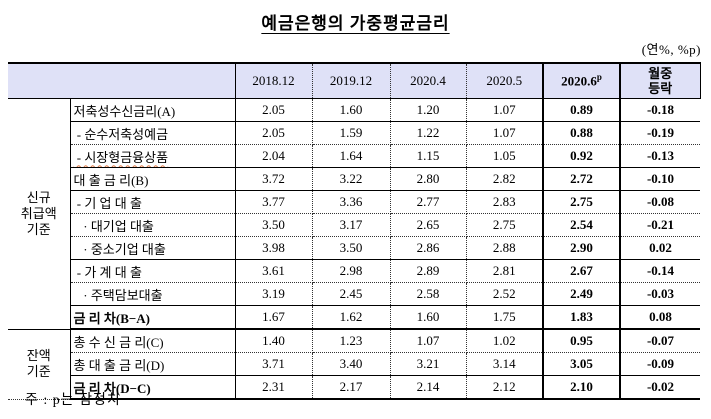 The height and width of the screenshot is (419, 711). I want to click on cell-value: 3.17, so click(351, 225).